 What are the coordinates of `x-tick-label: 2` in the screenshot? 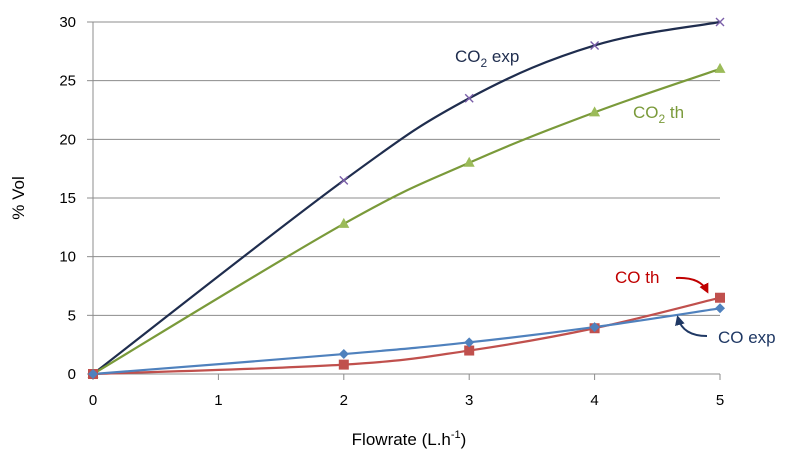 It's located at (344, 400).